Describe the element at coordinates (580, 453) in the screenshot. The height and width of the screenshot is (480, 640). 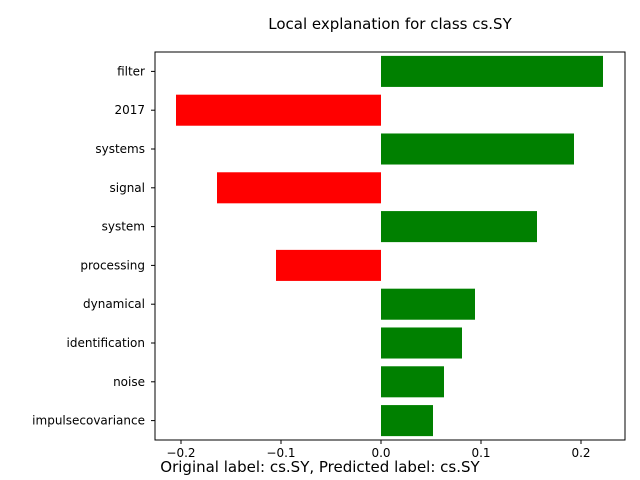
I see `x-tick-label: 0.2` at that location.